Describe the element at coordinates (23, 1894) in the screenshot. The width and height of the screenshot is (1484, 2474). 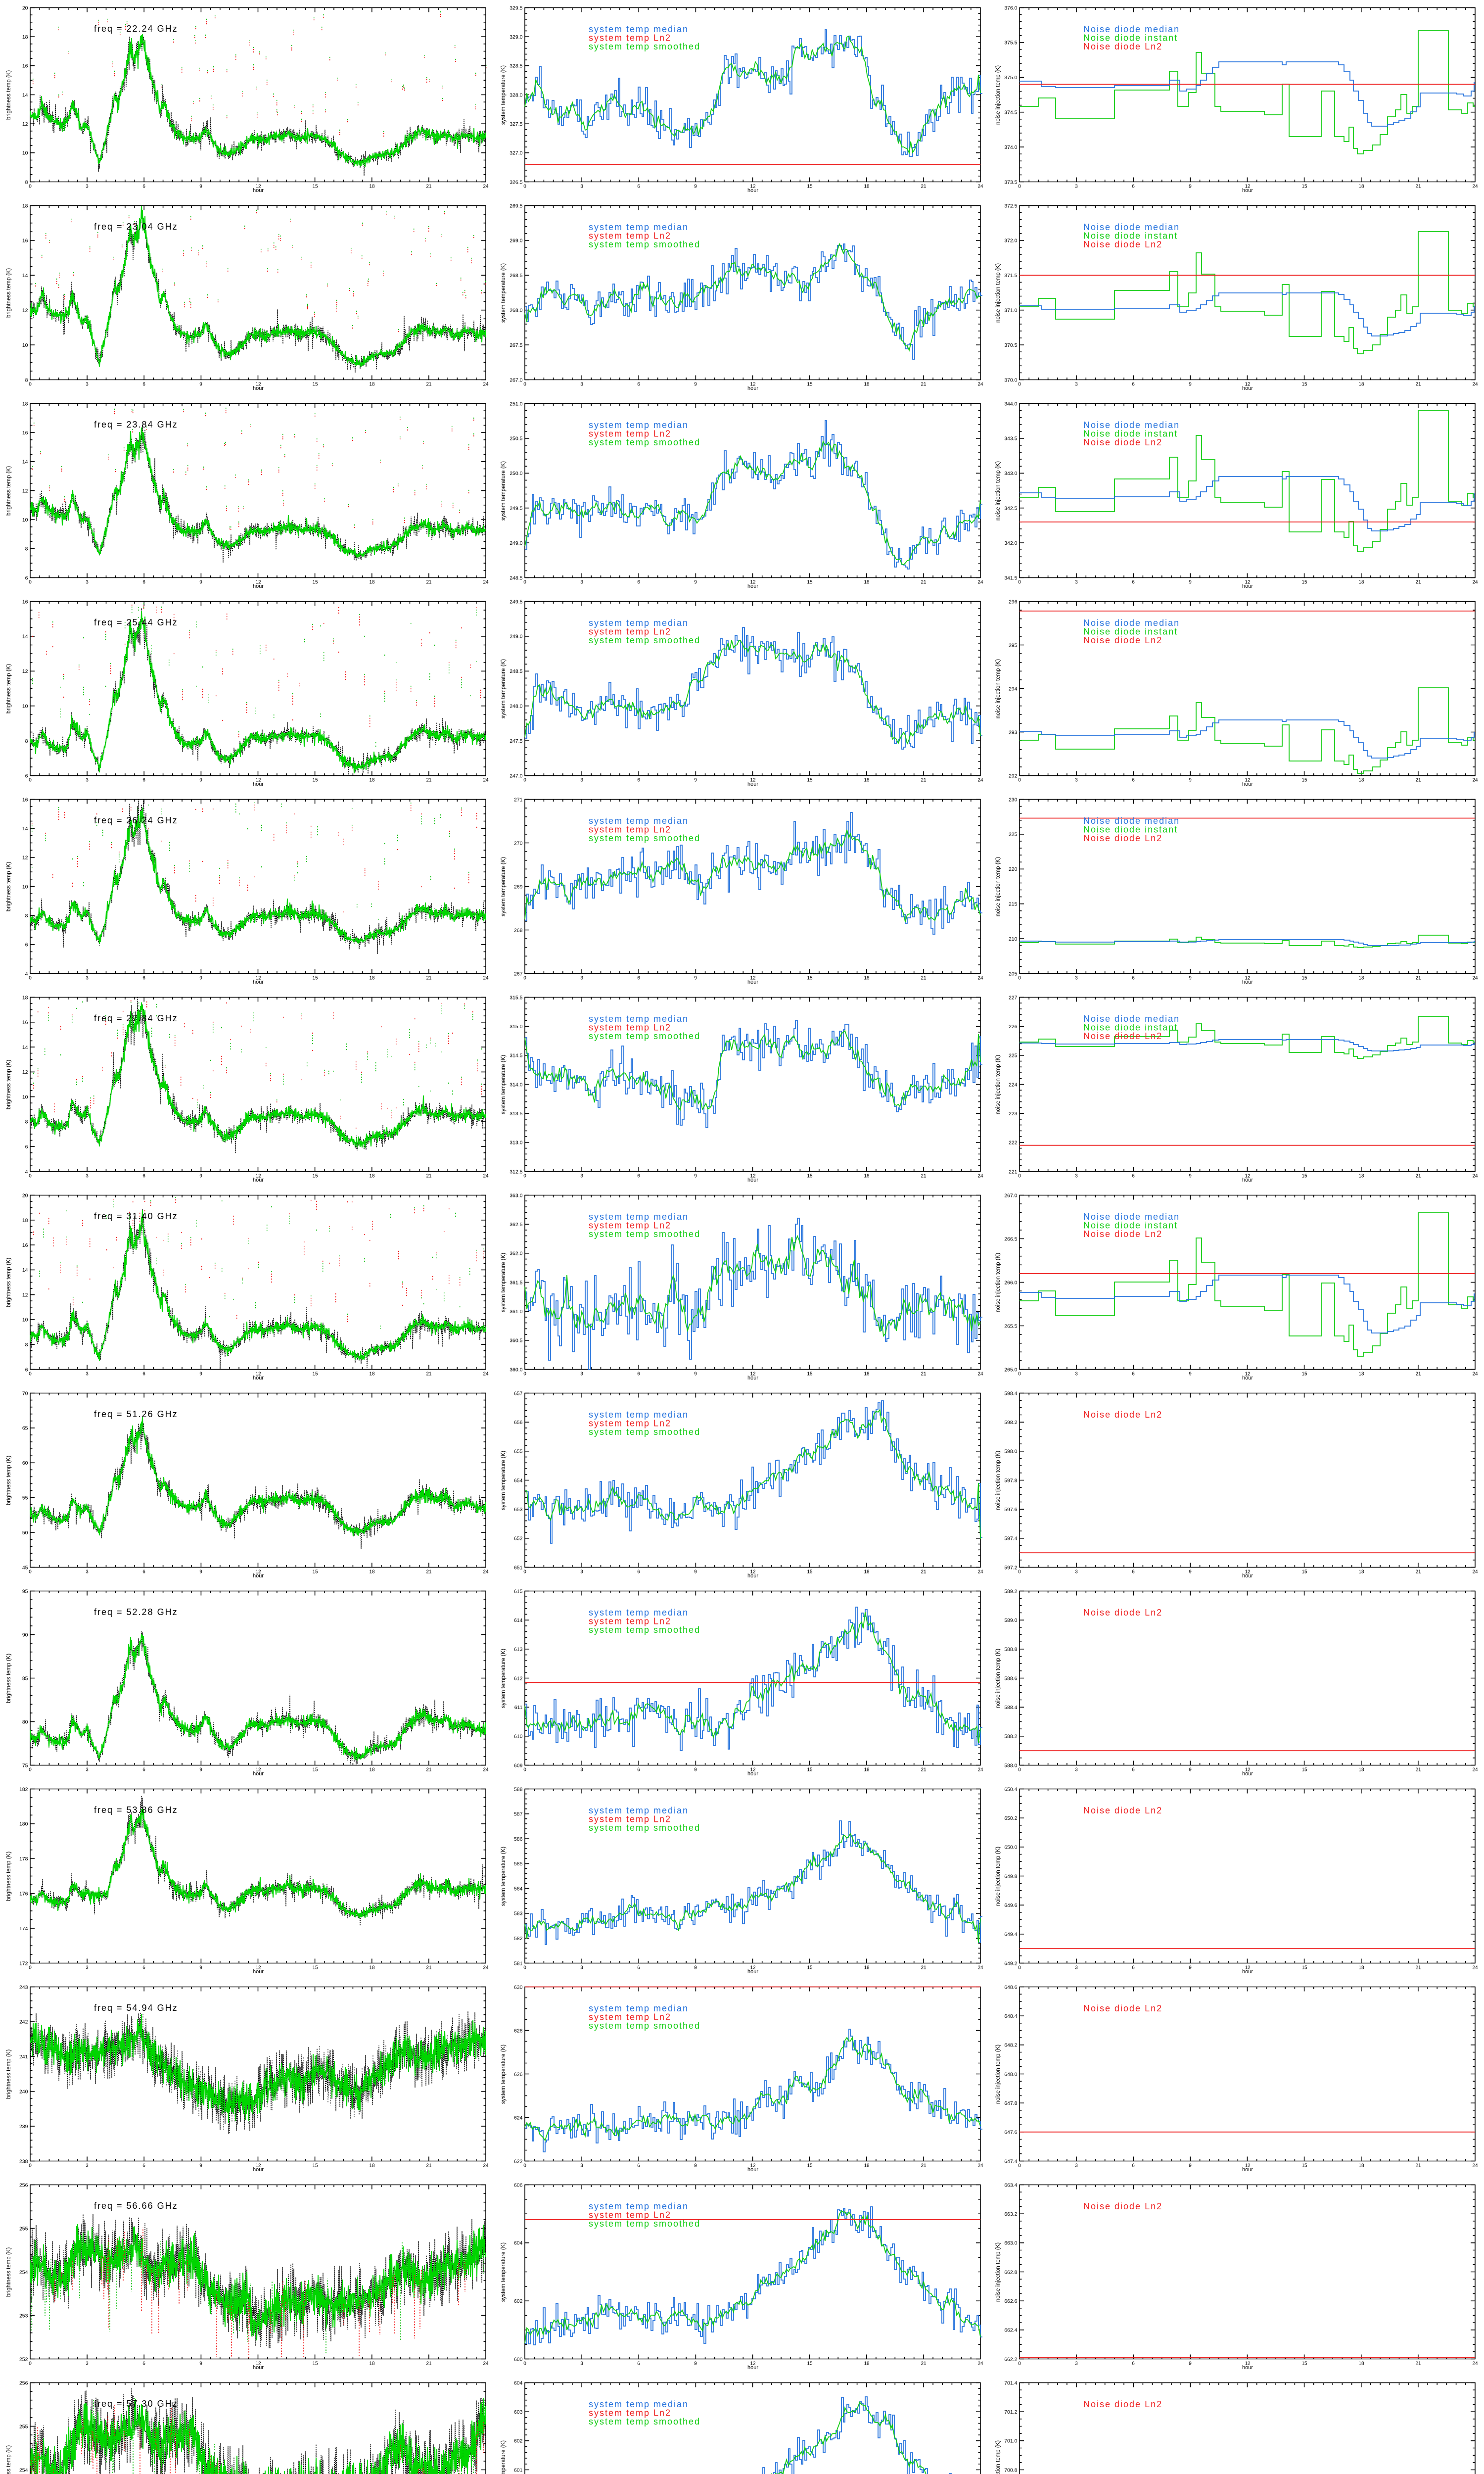
I see `svg-text: 176` at that location.